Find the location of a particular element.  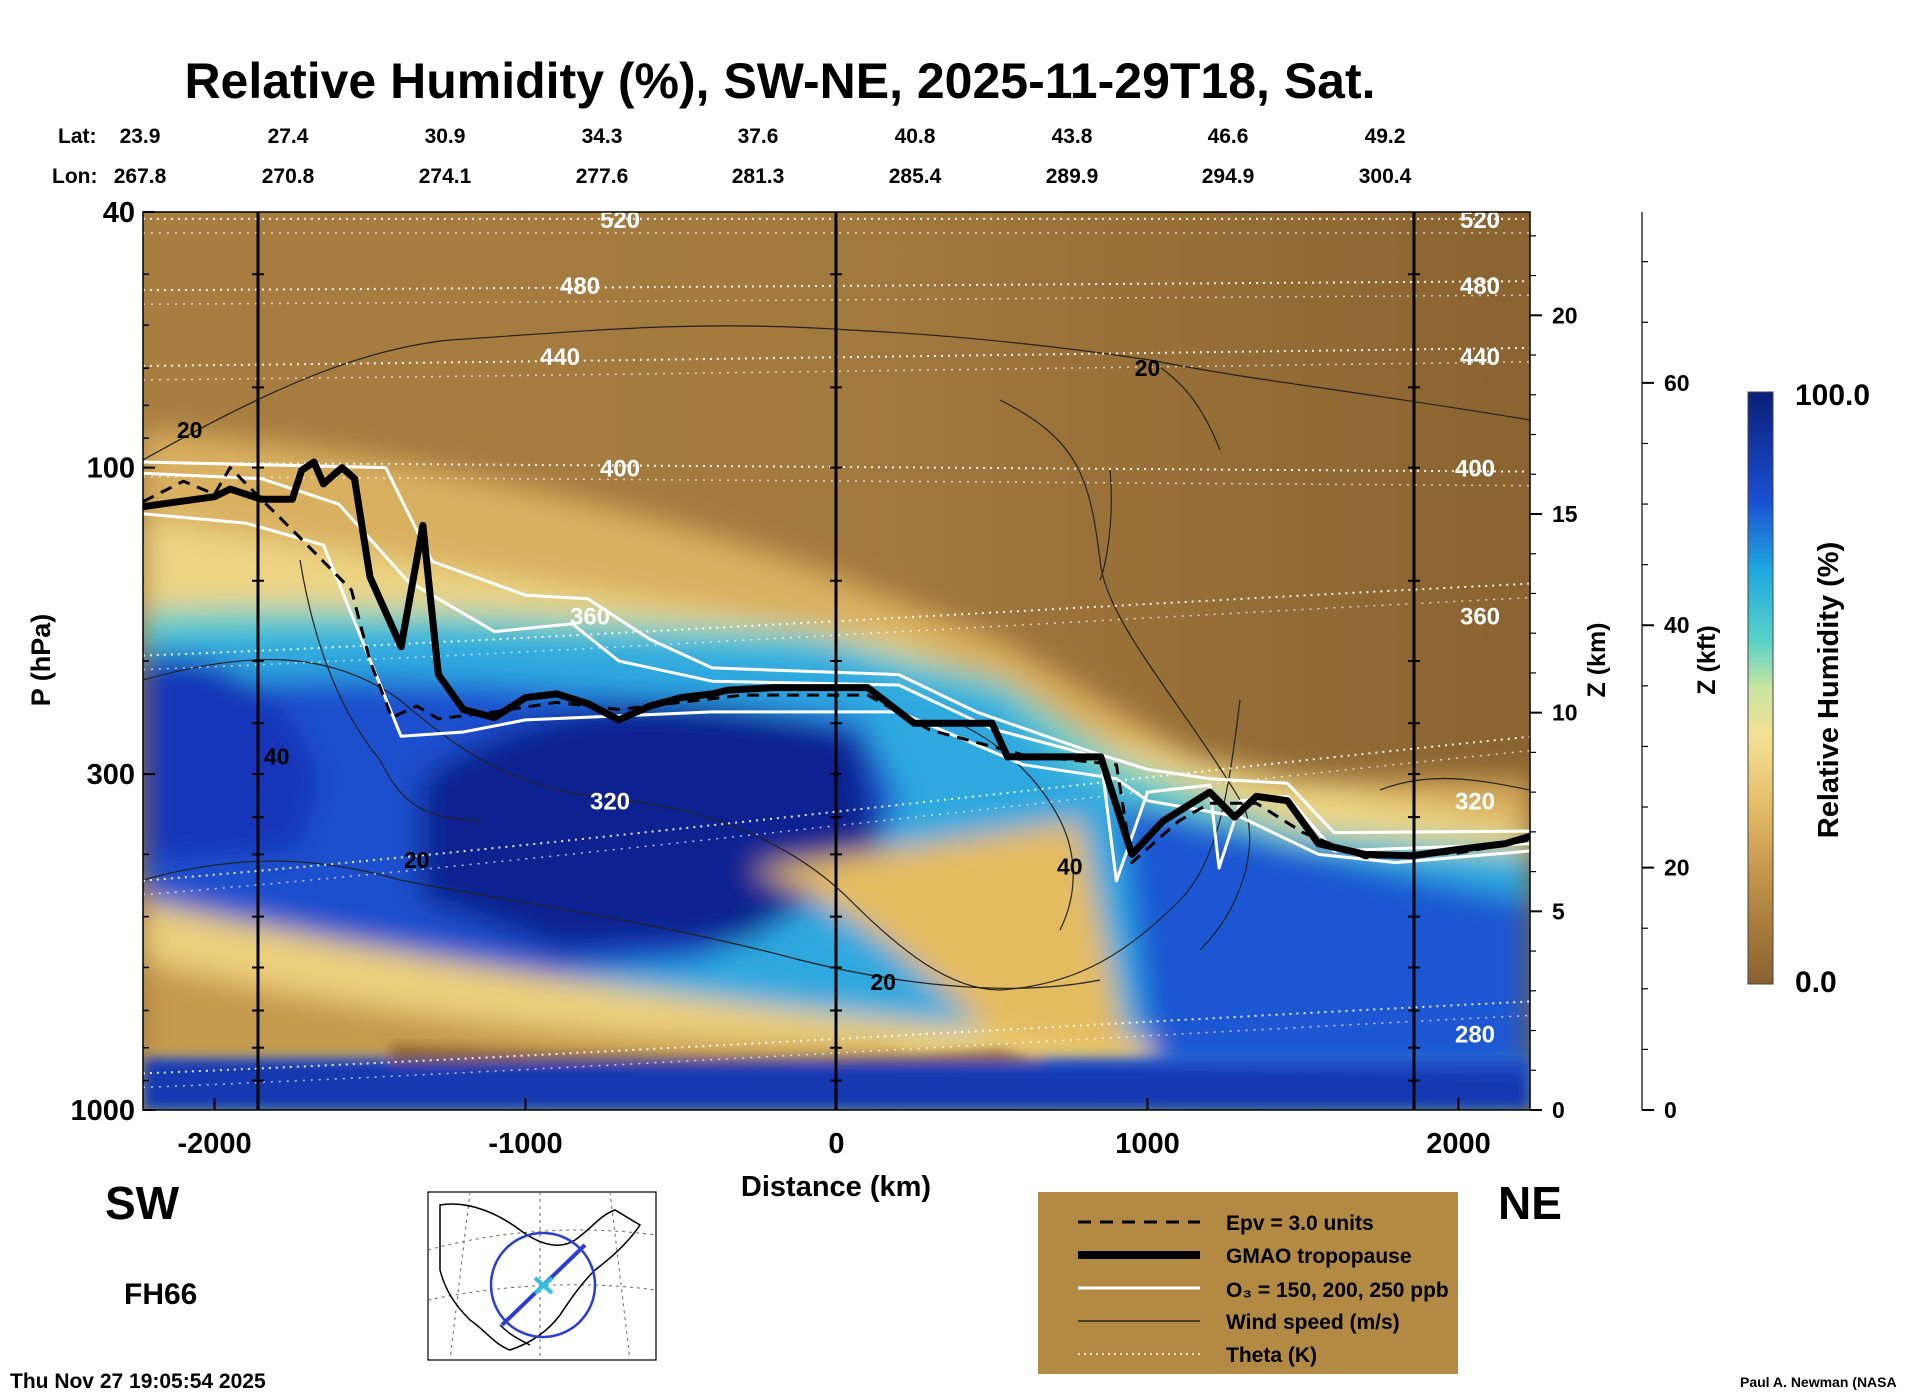

z-km-tick-label: 10 is located at coordinates (1565, 713).